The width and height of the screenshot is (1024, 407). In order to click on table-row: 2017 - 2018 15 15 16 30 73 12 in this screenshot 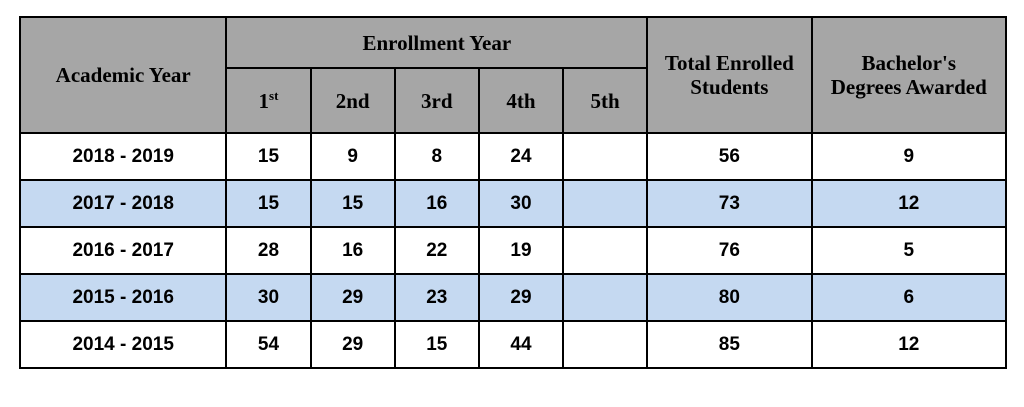, I will do `click(513, 203)`.